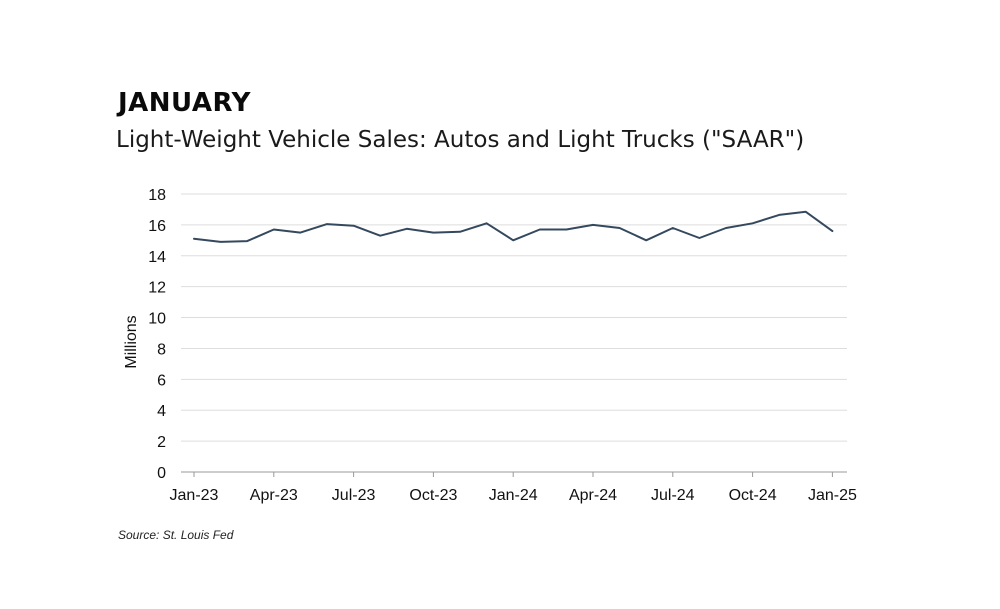  Describe the element at coordinates (161, 411) in the screenshot. I see `y-tick-label: 4` at that location.